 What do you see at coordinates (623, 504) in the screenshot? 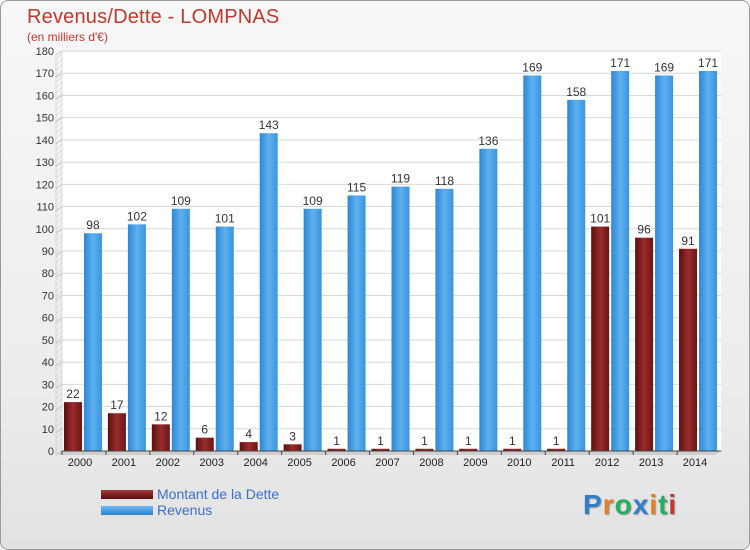
I see `logo-letter: o` at bounding box center [623, 504].